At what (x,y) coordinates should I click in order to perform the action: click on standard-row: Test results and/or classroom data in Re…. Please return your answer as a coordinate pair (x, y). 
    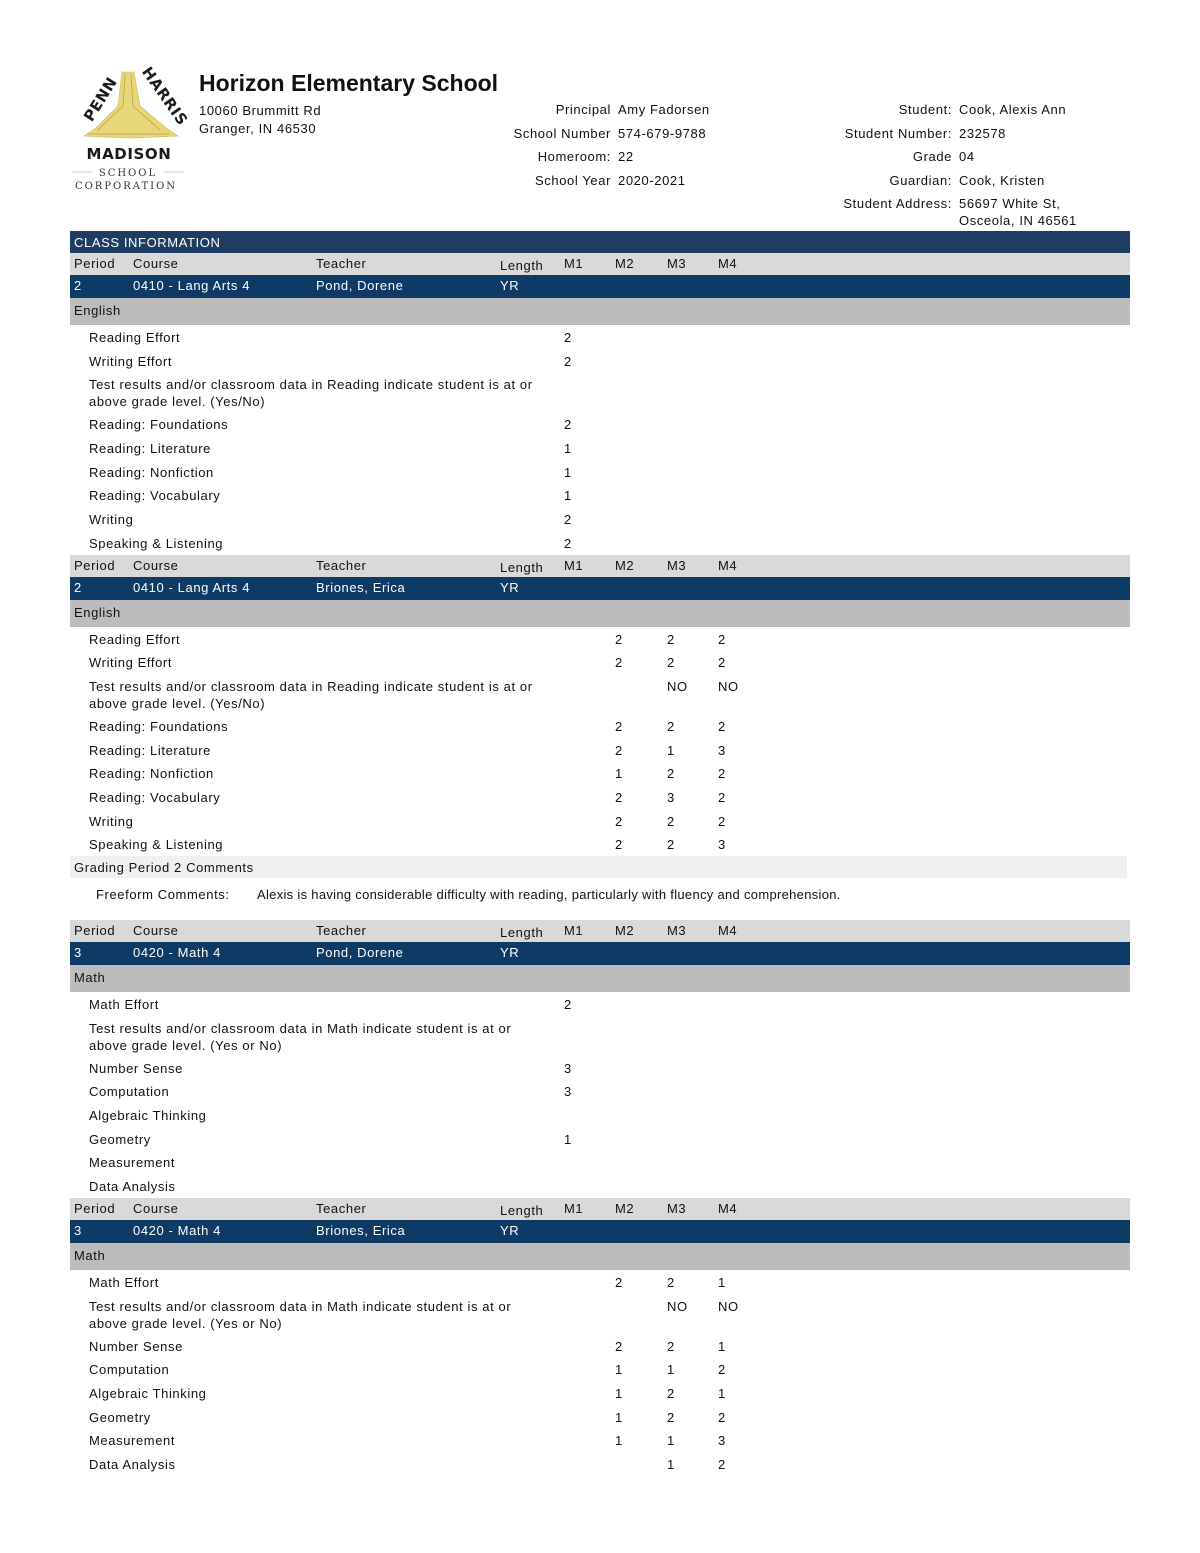
    Looking at the image, I should click on (600, 392).